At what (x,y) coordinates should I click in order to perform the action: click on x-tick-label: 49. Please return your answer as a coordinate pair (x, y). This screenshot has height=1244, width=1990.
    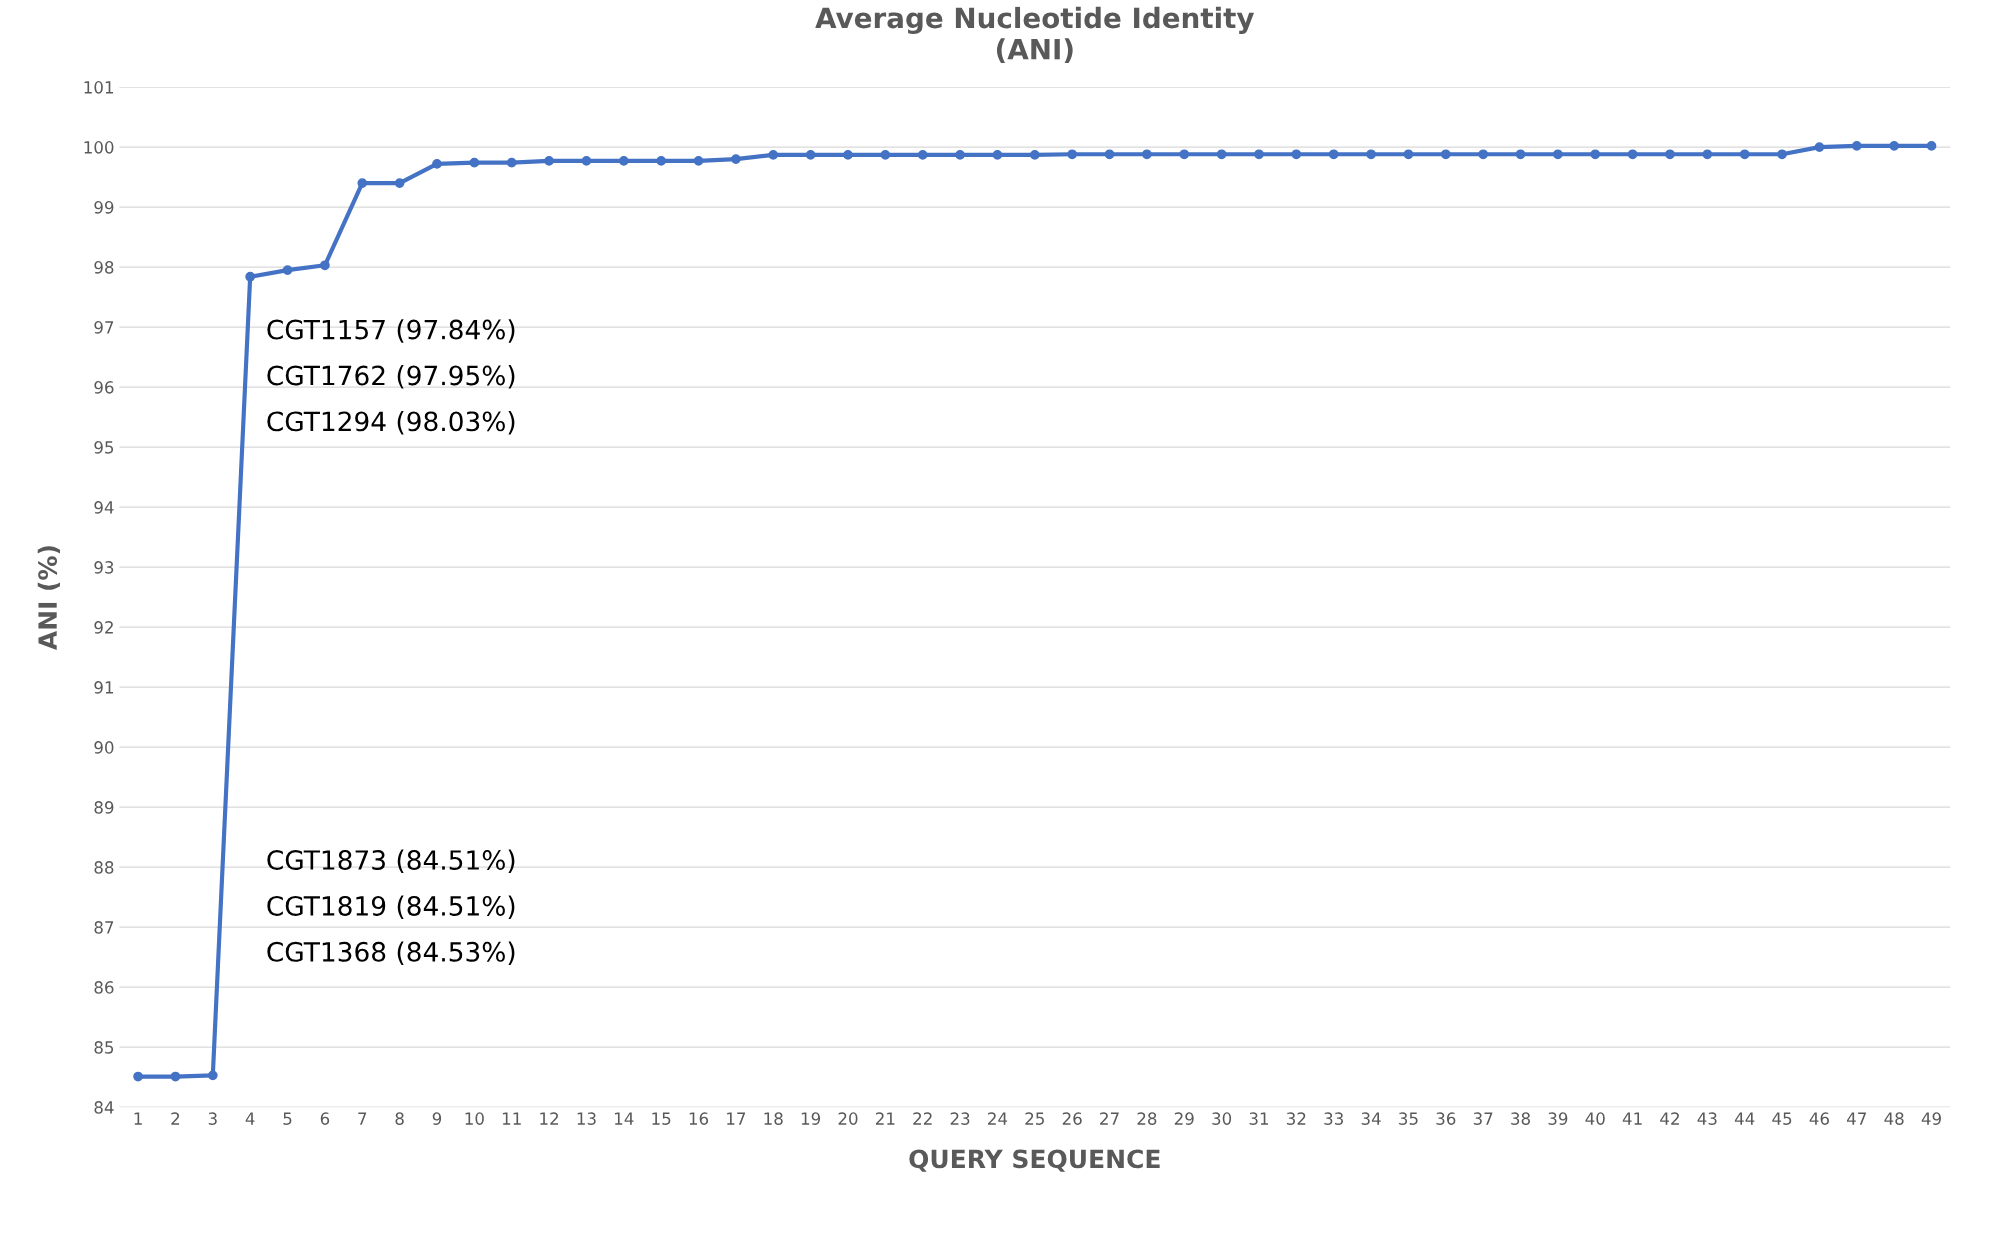
    Looking at the image, I should click on (1931, 1118).